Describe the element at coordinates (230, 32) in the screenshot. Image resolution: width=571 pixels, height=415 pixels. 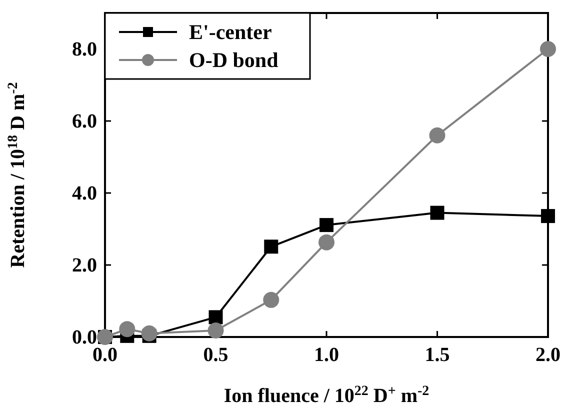
I see `legend-label: E'-center` at that location.